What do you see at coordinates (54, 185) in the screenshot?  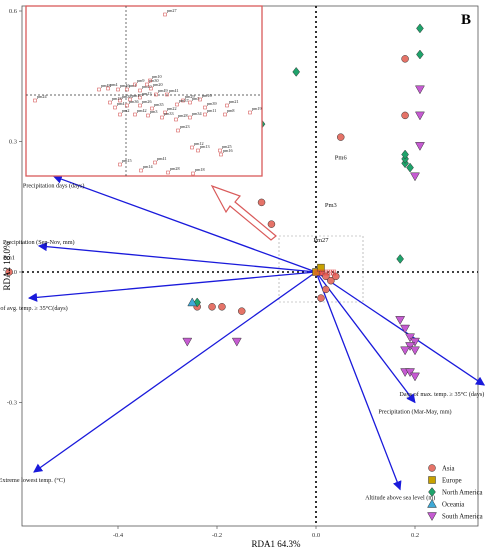 I see `vector-label: Precipitation days (days)` at bounding box center [54, 185].